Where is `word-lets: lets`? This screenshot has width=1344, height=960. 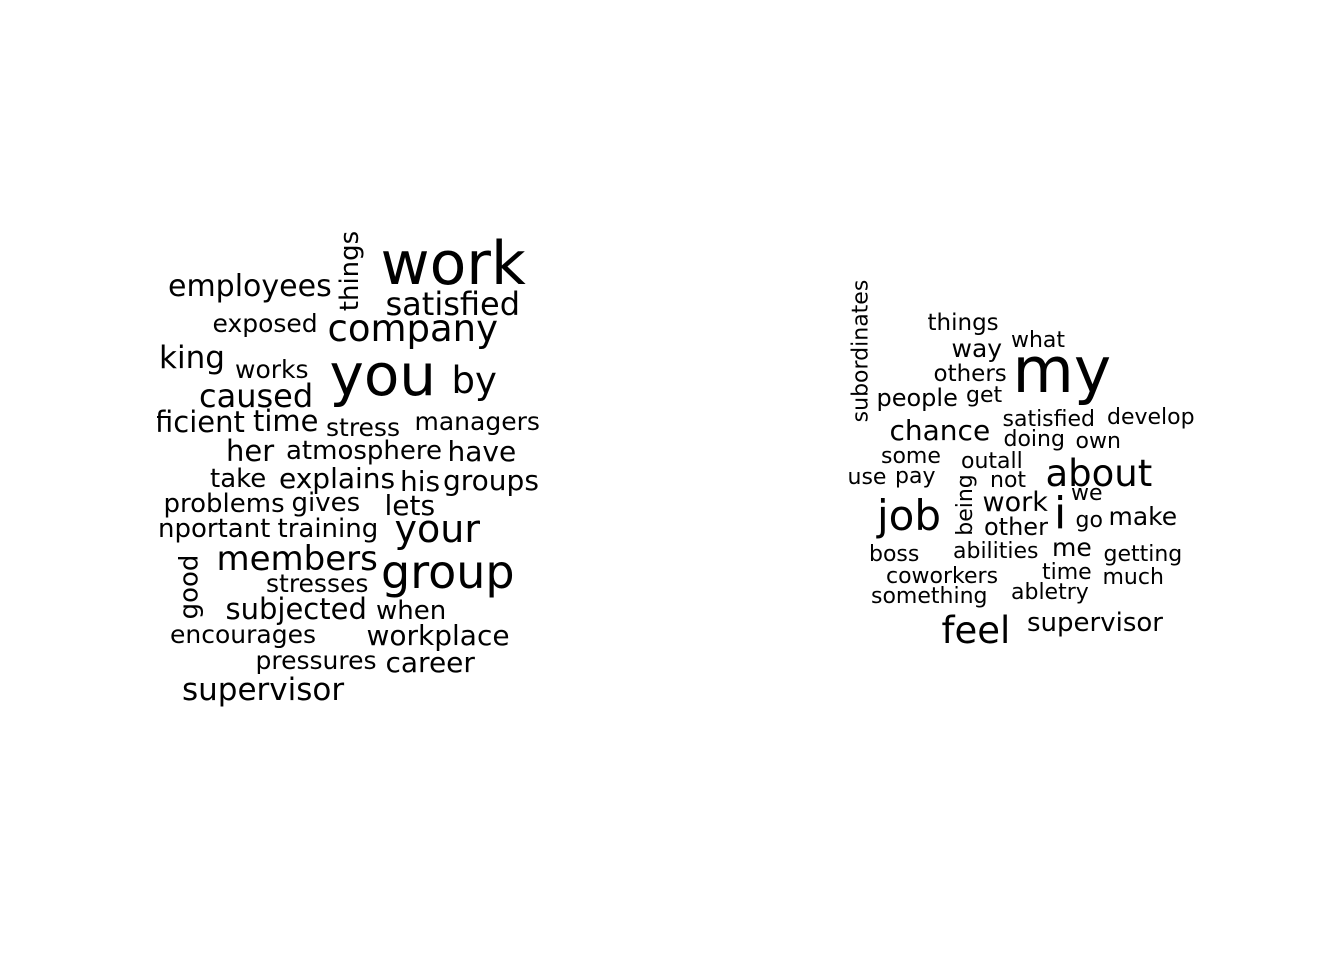 word-lets: lets is located at coordinates (410, 505).